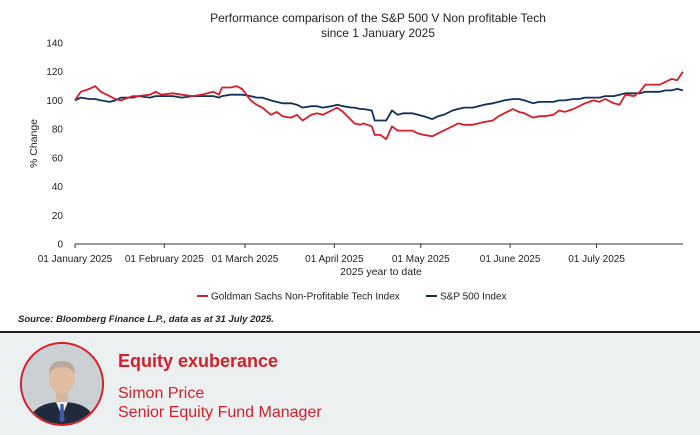 The height and width of the screenshot is (435, 700). Describe the element at coordinates (510, 259) in the screenshot. I see `x-tick-label: 01 June 2025` at that location.